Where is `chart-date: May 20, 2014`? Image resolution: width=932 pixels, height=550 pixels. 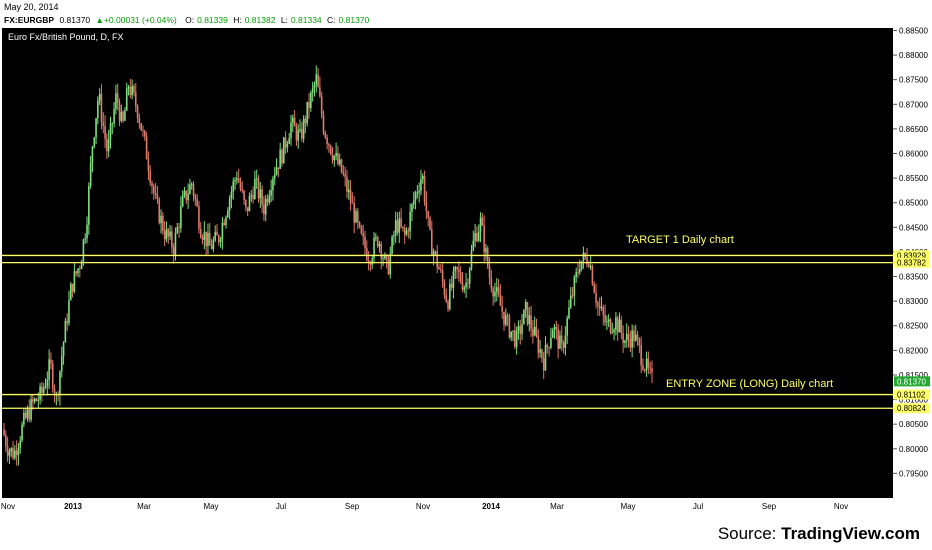 chart-date: May 20, 2014 is located at coordinates (31, 7).